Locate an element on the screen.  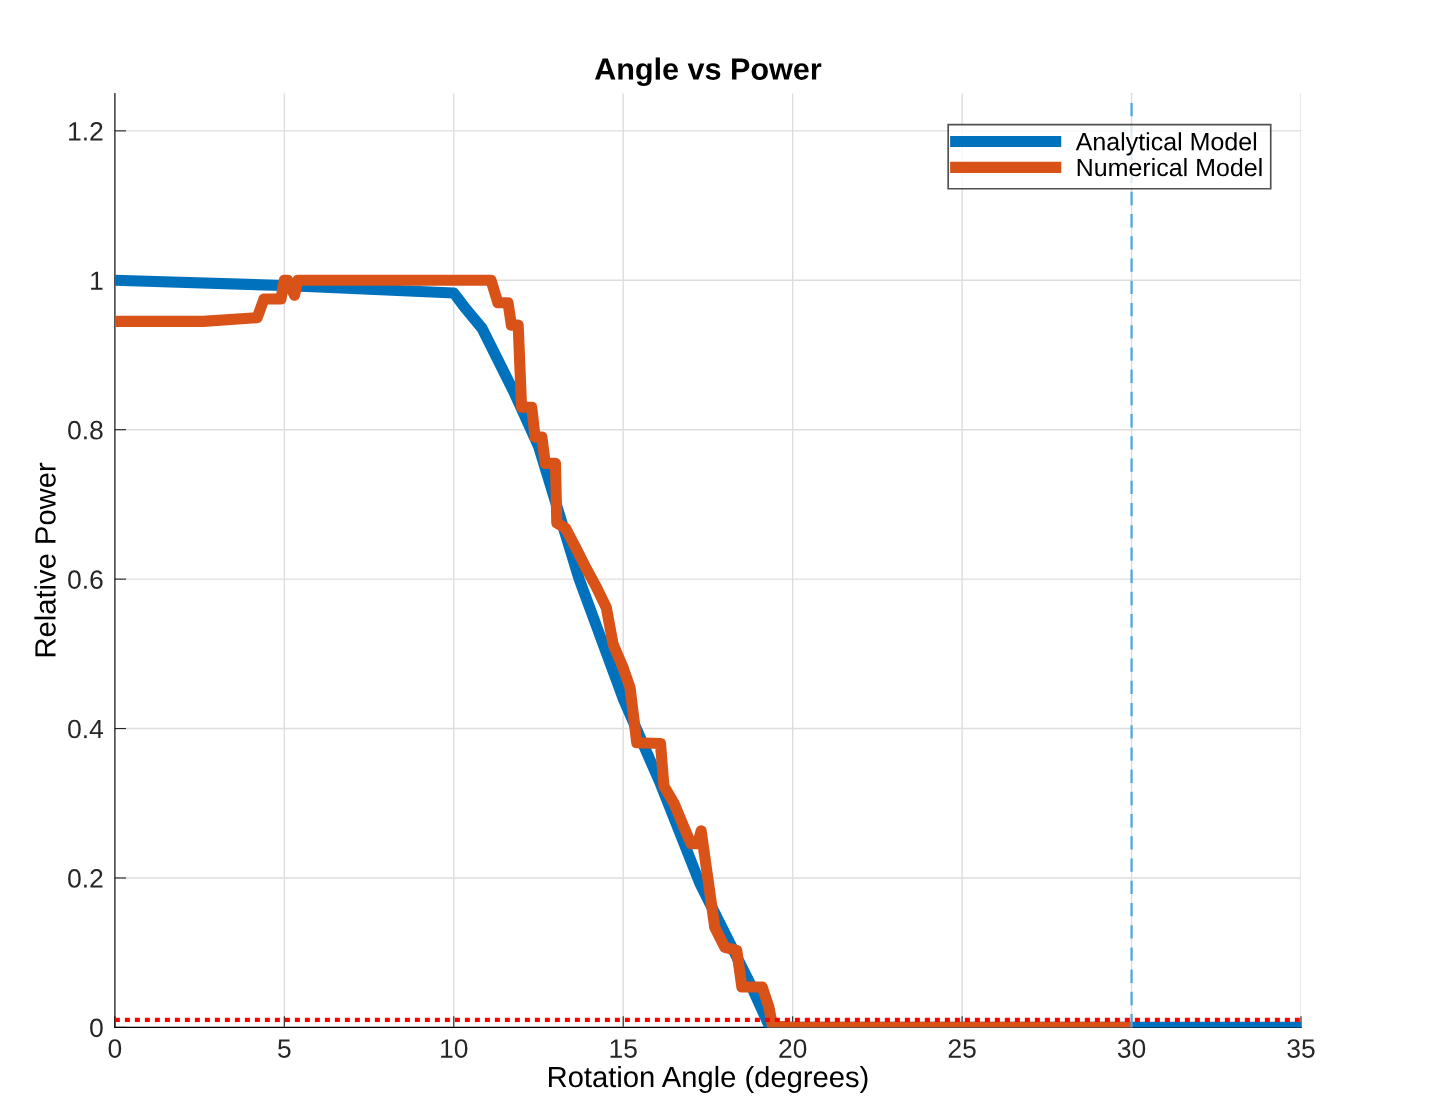
x-tick-label: 25 is located at coordinates (962, 1048).